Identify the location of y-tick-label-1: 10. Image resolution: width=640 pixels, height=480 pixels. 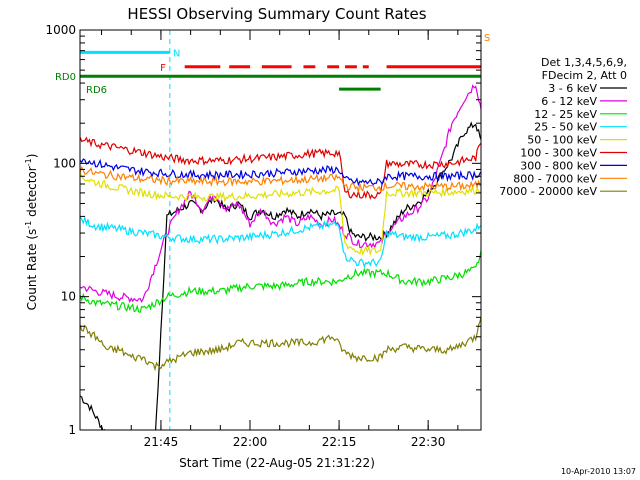
(68, 297).